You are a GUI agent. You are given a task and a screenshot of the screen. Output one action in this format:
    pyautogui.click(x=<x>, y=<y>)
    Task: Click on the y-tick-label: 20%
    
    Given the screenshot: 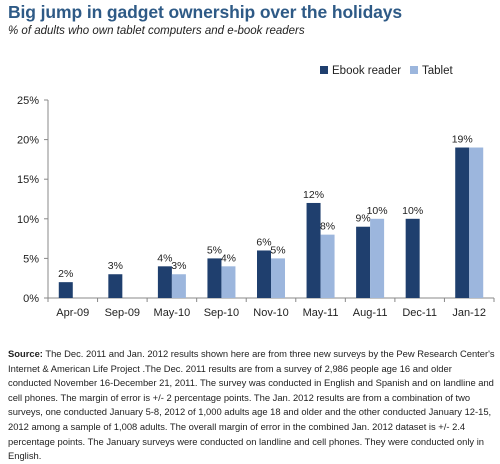 What is the action you would take?
    pyautogui.click(x=28, y=141)
    